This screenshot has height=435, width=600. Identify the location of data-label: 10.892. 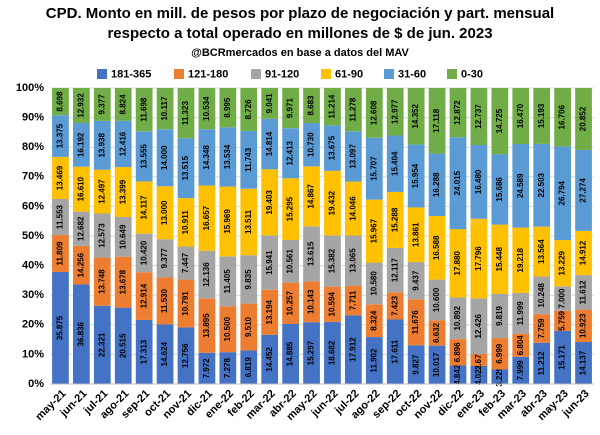
(457, 317).